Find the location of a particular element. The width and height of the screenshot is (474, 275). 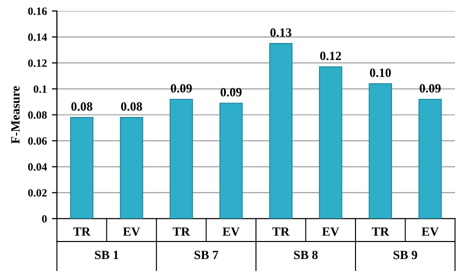

y-tick-label: 0.08 is located at coordinates (37, 115).